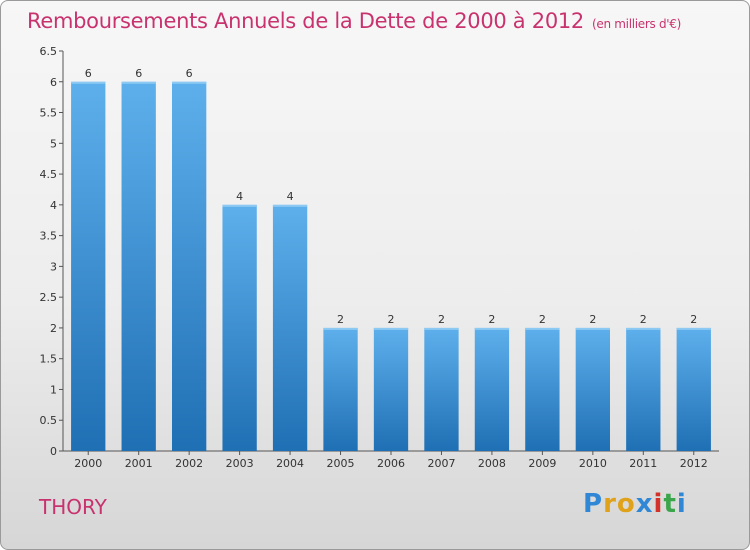  Describe the element at coordinates (88, 463) in the screenshot. I see `x-tick-label: 2000` at that location.